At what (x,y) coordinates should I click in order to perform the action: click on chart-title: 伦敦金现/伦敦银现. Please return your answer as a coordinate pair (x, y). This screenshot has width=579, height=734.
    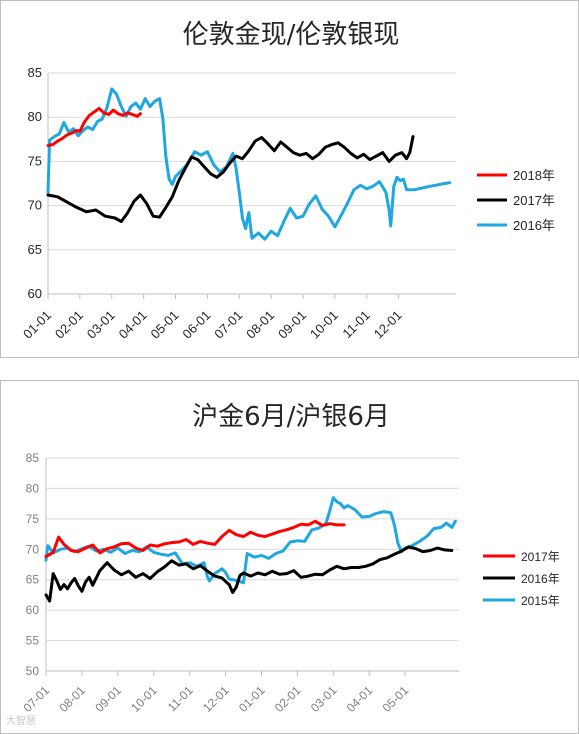
    Looking at the image, I should click on (291, 35).